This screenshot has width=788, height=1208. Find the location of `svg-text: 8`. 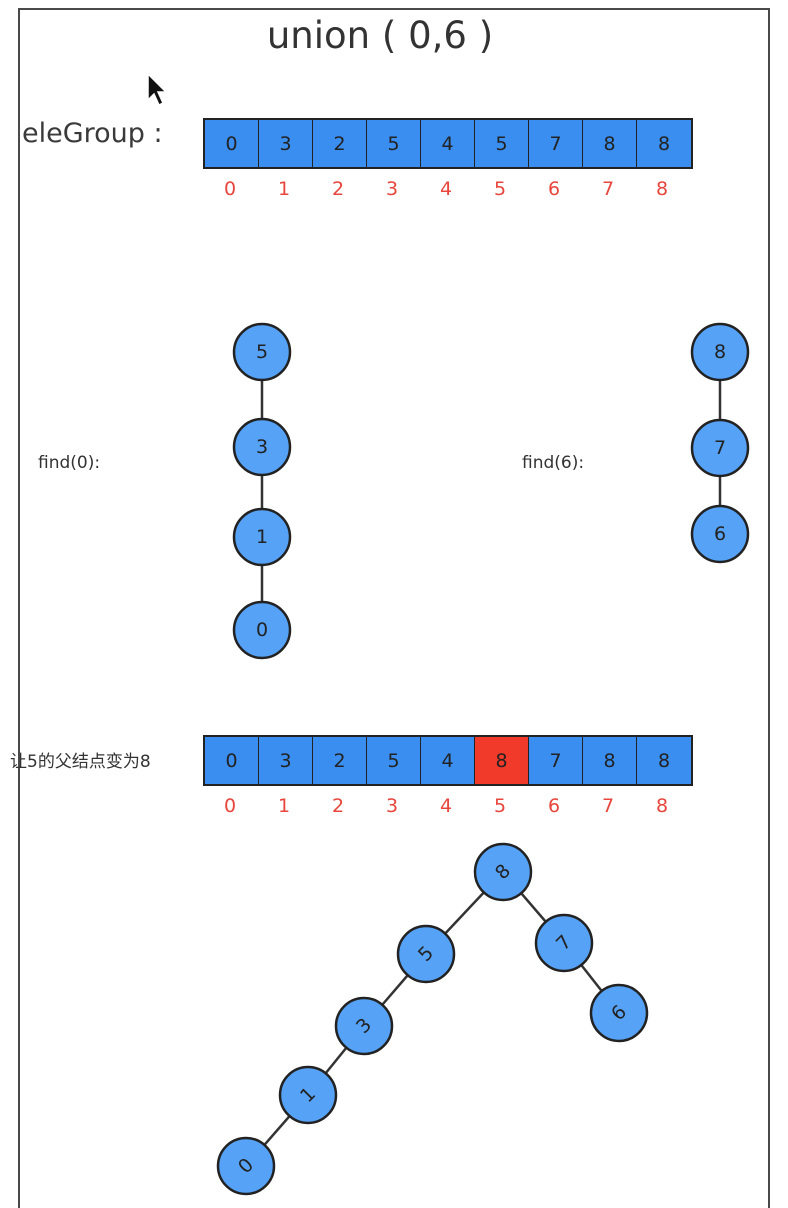

svg-text: 8 is located at coordinates (720, 352).